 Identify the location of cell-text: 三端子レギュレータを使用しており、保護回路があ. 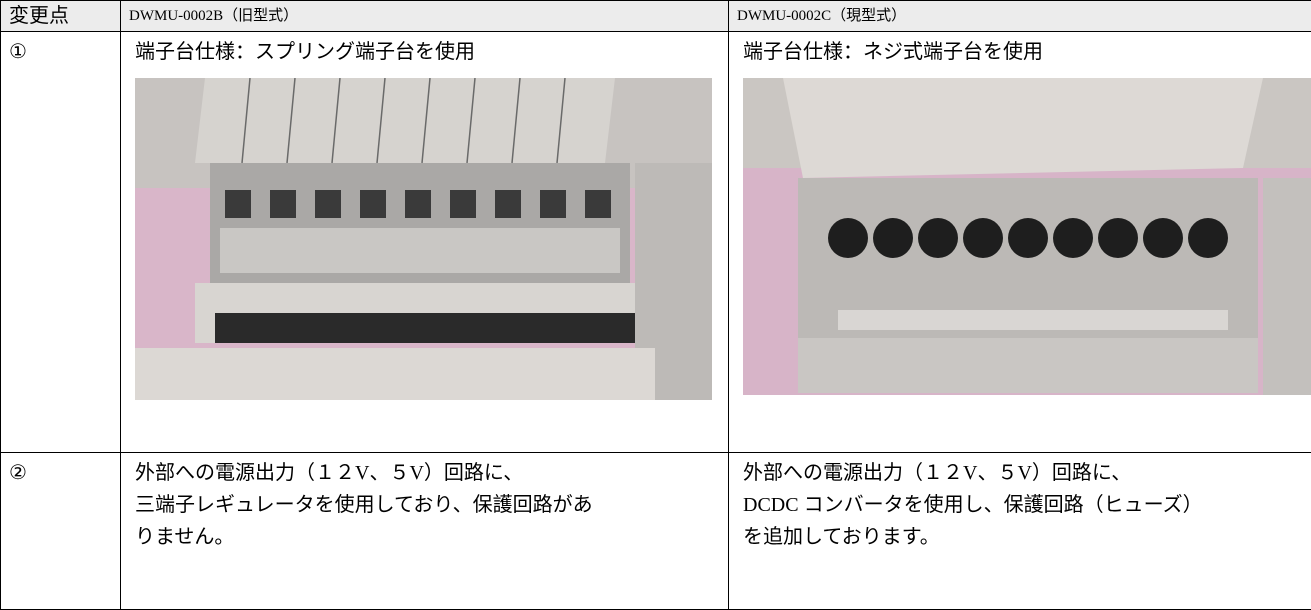
(364, 505).